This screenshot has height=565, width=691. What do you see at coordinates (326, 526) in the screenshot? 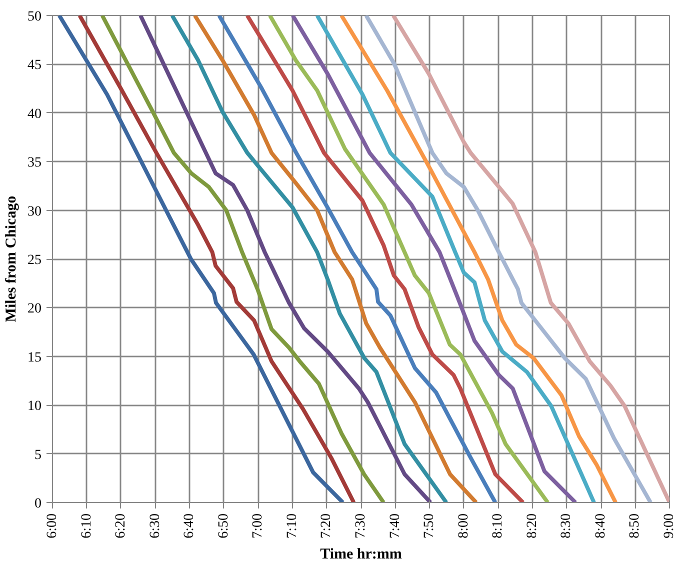
I see `x-tick-label: 7:20` at bounding box center [326, 526].